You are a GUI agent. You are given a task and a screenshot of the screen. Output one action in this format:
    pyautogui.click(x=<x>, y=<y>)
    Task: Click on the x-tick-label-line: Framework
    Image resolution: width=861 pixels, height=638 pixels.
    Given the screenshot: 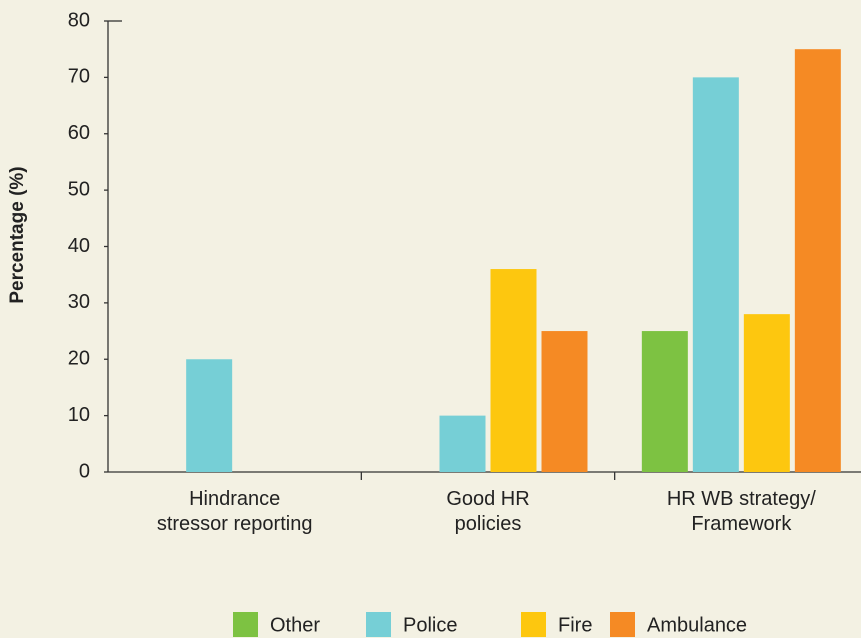 What is the action you would take?
    pyautogui.click(x=741, y=524)
    